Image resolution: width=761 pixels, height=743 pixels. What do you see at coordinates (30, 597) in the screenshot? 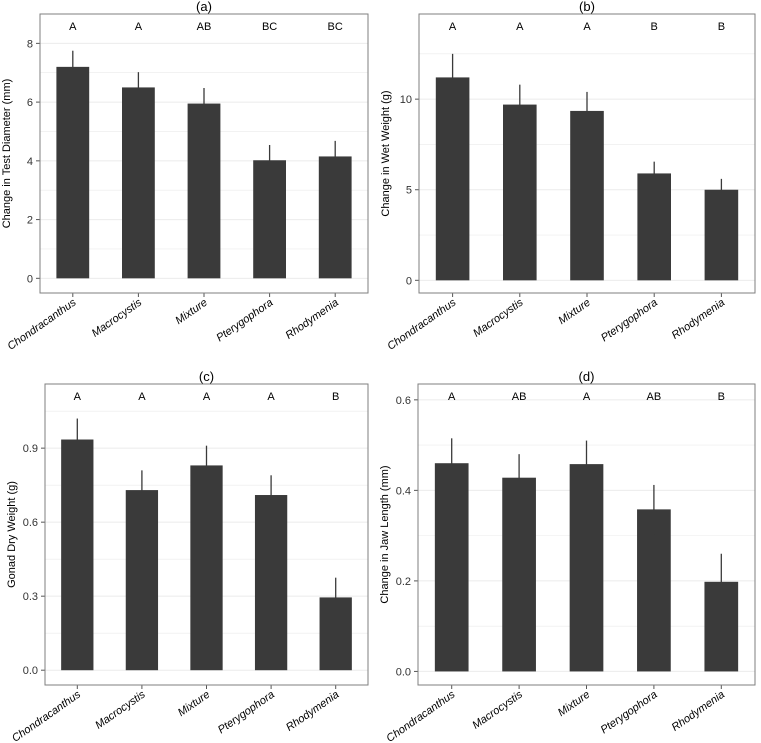
I see `y-tick-label: 0.3` at bounding box center [30, 597].